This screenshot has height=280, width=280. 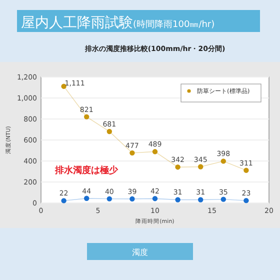 What do you see at coordinates (86, 170) in the screenshot?
I see `annotation: 排水濁度は極少` at bounding box center [86, 170].